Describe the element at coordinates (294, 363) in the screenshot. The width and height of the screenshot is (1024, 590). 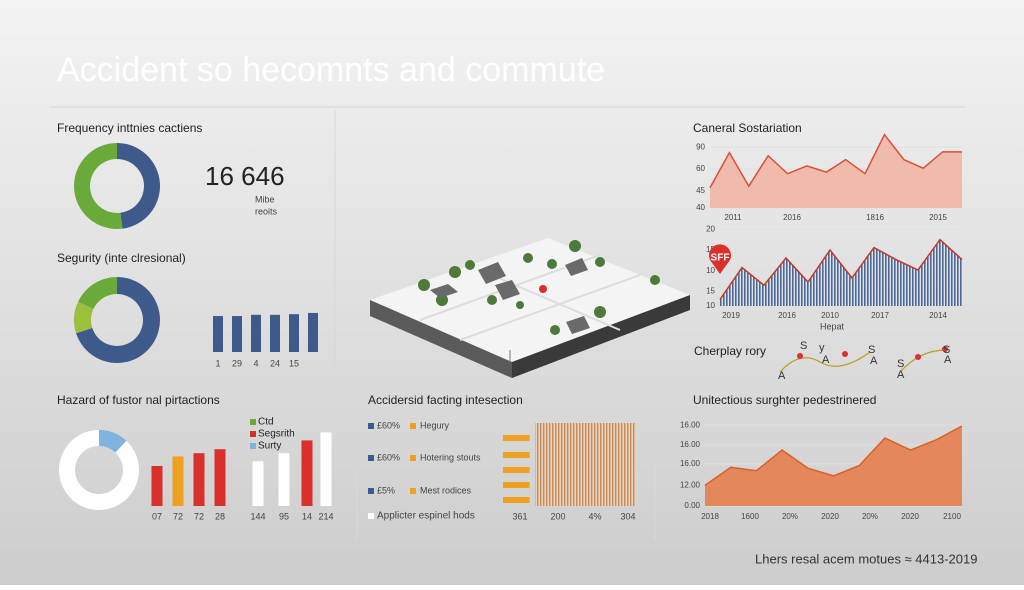
I see `x-tick-label: 15` at that location.